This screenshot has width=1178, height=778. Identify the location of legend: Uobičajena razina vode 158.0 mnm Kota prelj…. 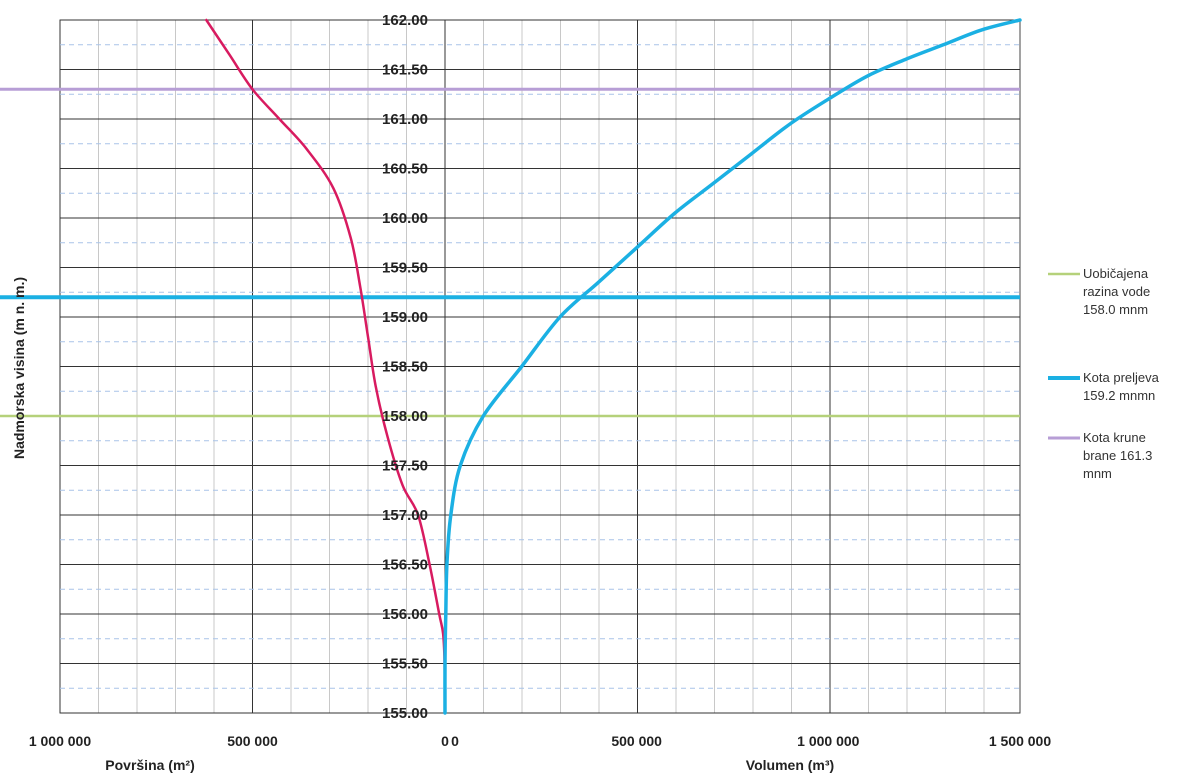
(1104, 373).